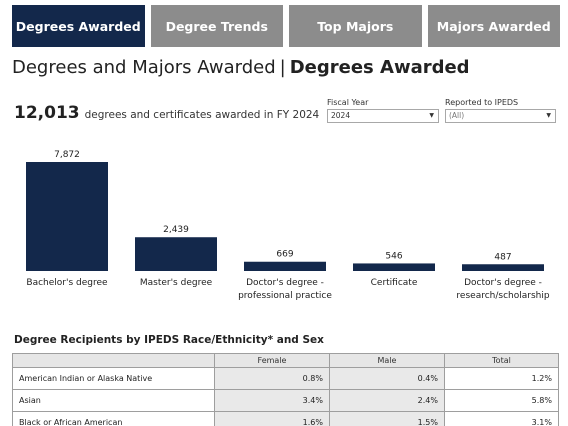 The height and width of the screenshot is (426, 568). I want to click on ipeds-value: (All), so click(457, 115).